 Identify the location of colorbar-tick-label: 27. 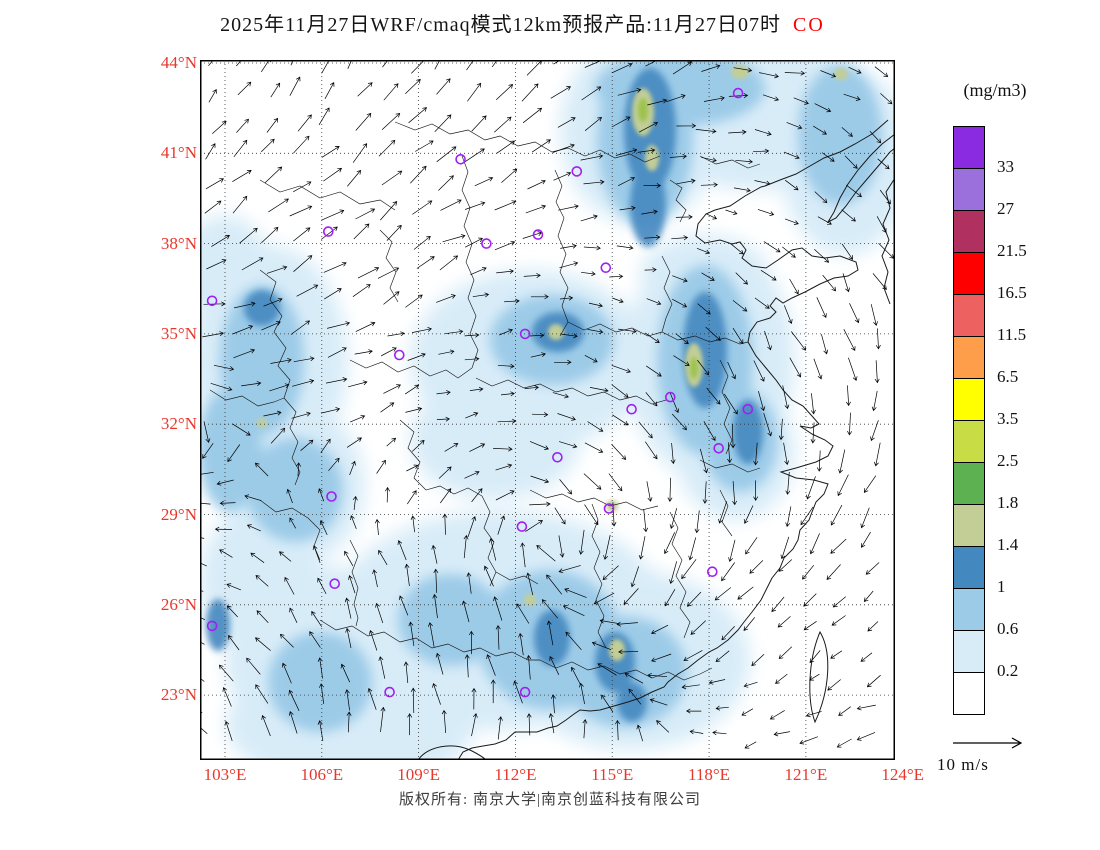
(1005, 208).